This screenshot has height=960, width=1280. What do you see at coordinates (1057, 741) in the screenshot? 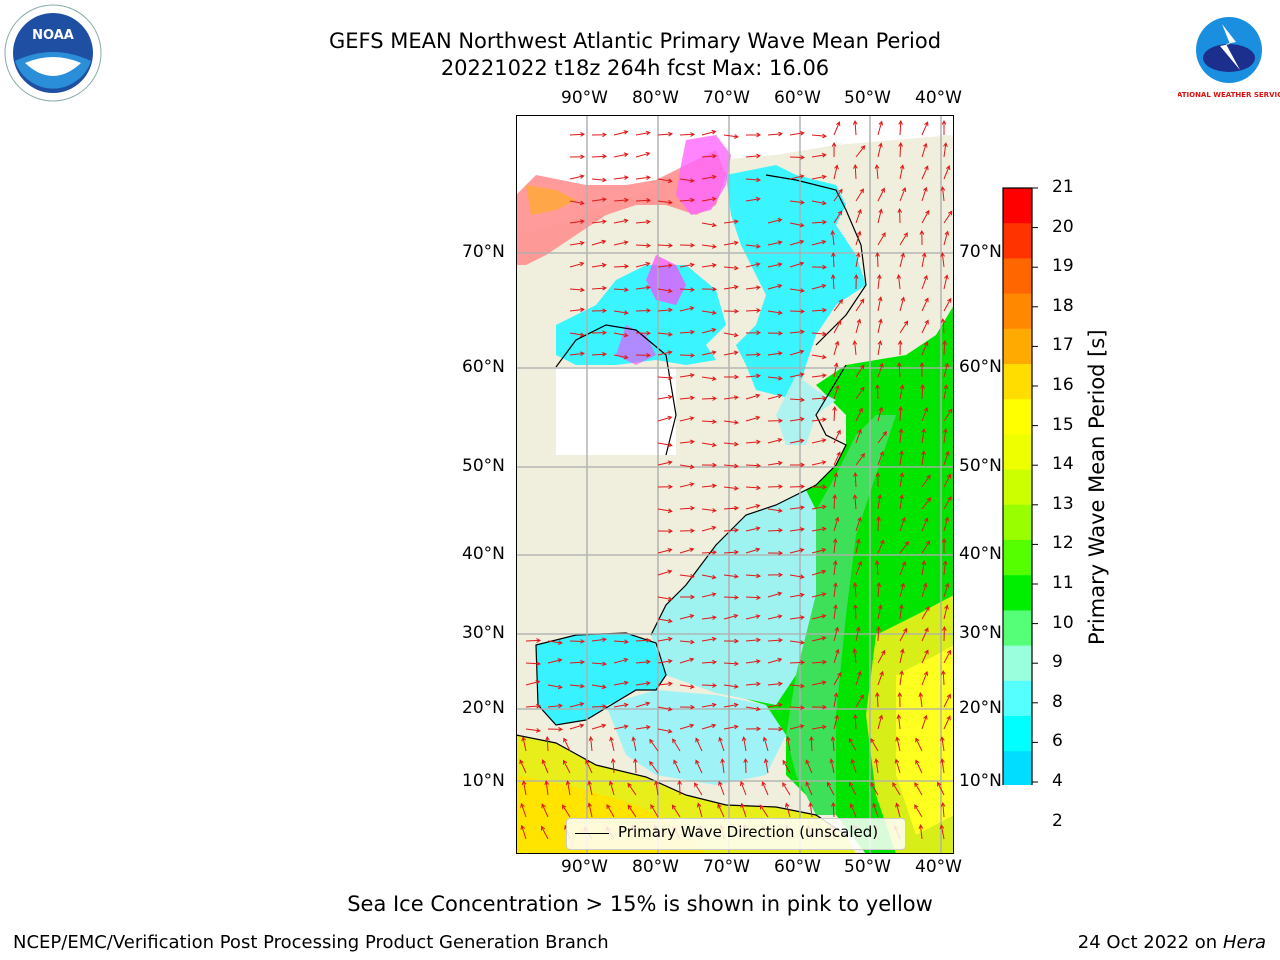
I see `colorbar-tick-label: 6` at bounding box center [1057, 741].